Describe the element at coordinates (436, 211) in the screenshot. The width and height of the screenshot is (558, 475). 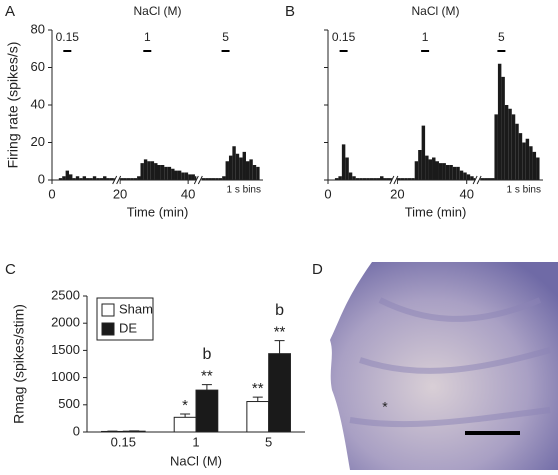
I see `x-axis-label: Time (min)` at that location.